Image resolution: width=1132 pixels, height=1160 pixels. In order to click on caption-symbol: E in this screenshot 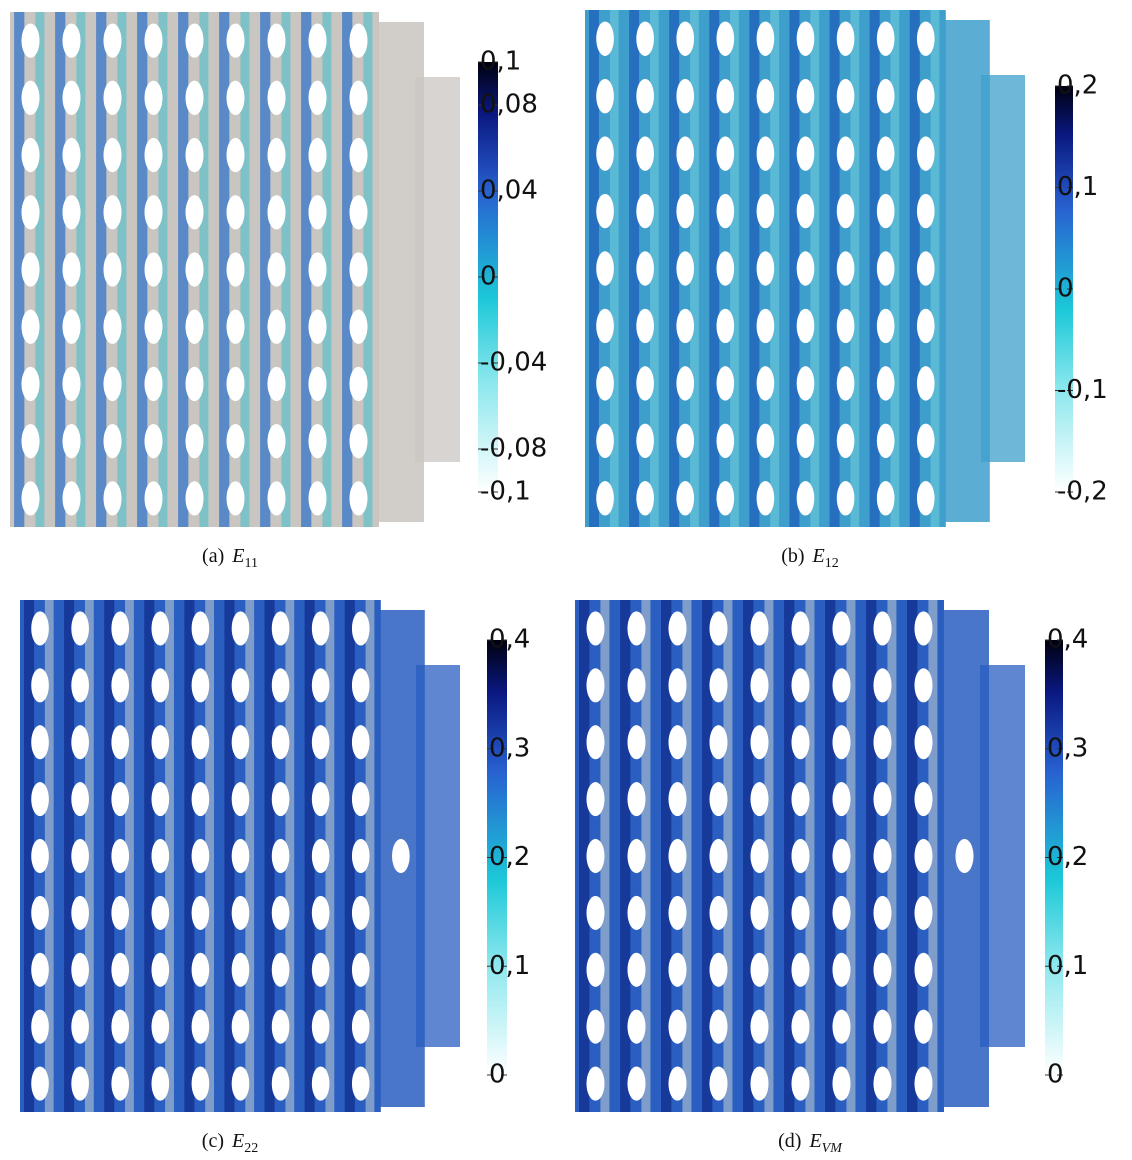, I will do `click(237, 1141)`.